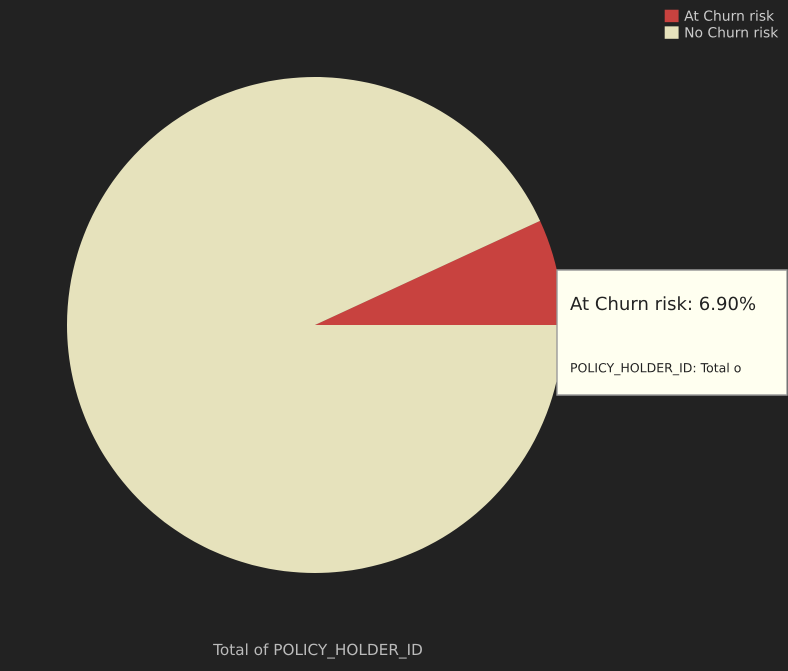 This screenshot has height=671, width=788. Describe the element at coordinates (729, 15) in the screenshot. I see `legend-label: At Churn risk` at that location.